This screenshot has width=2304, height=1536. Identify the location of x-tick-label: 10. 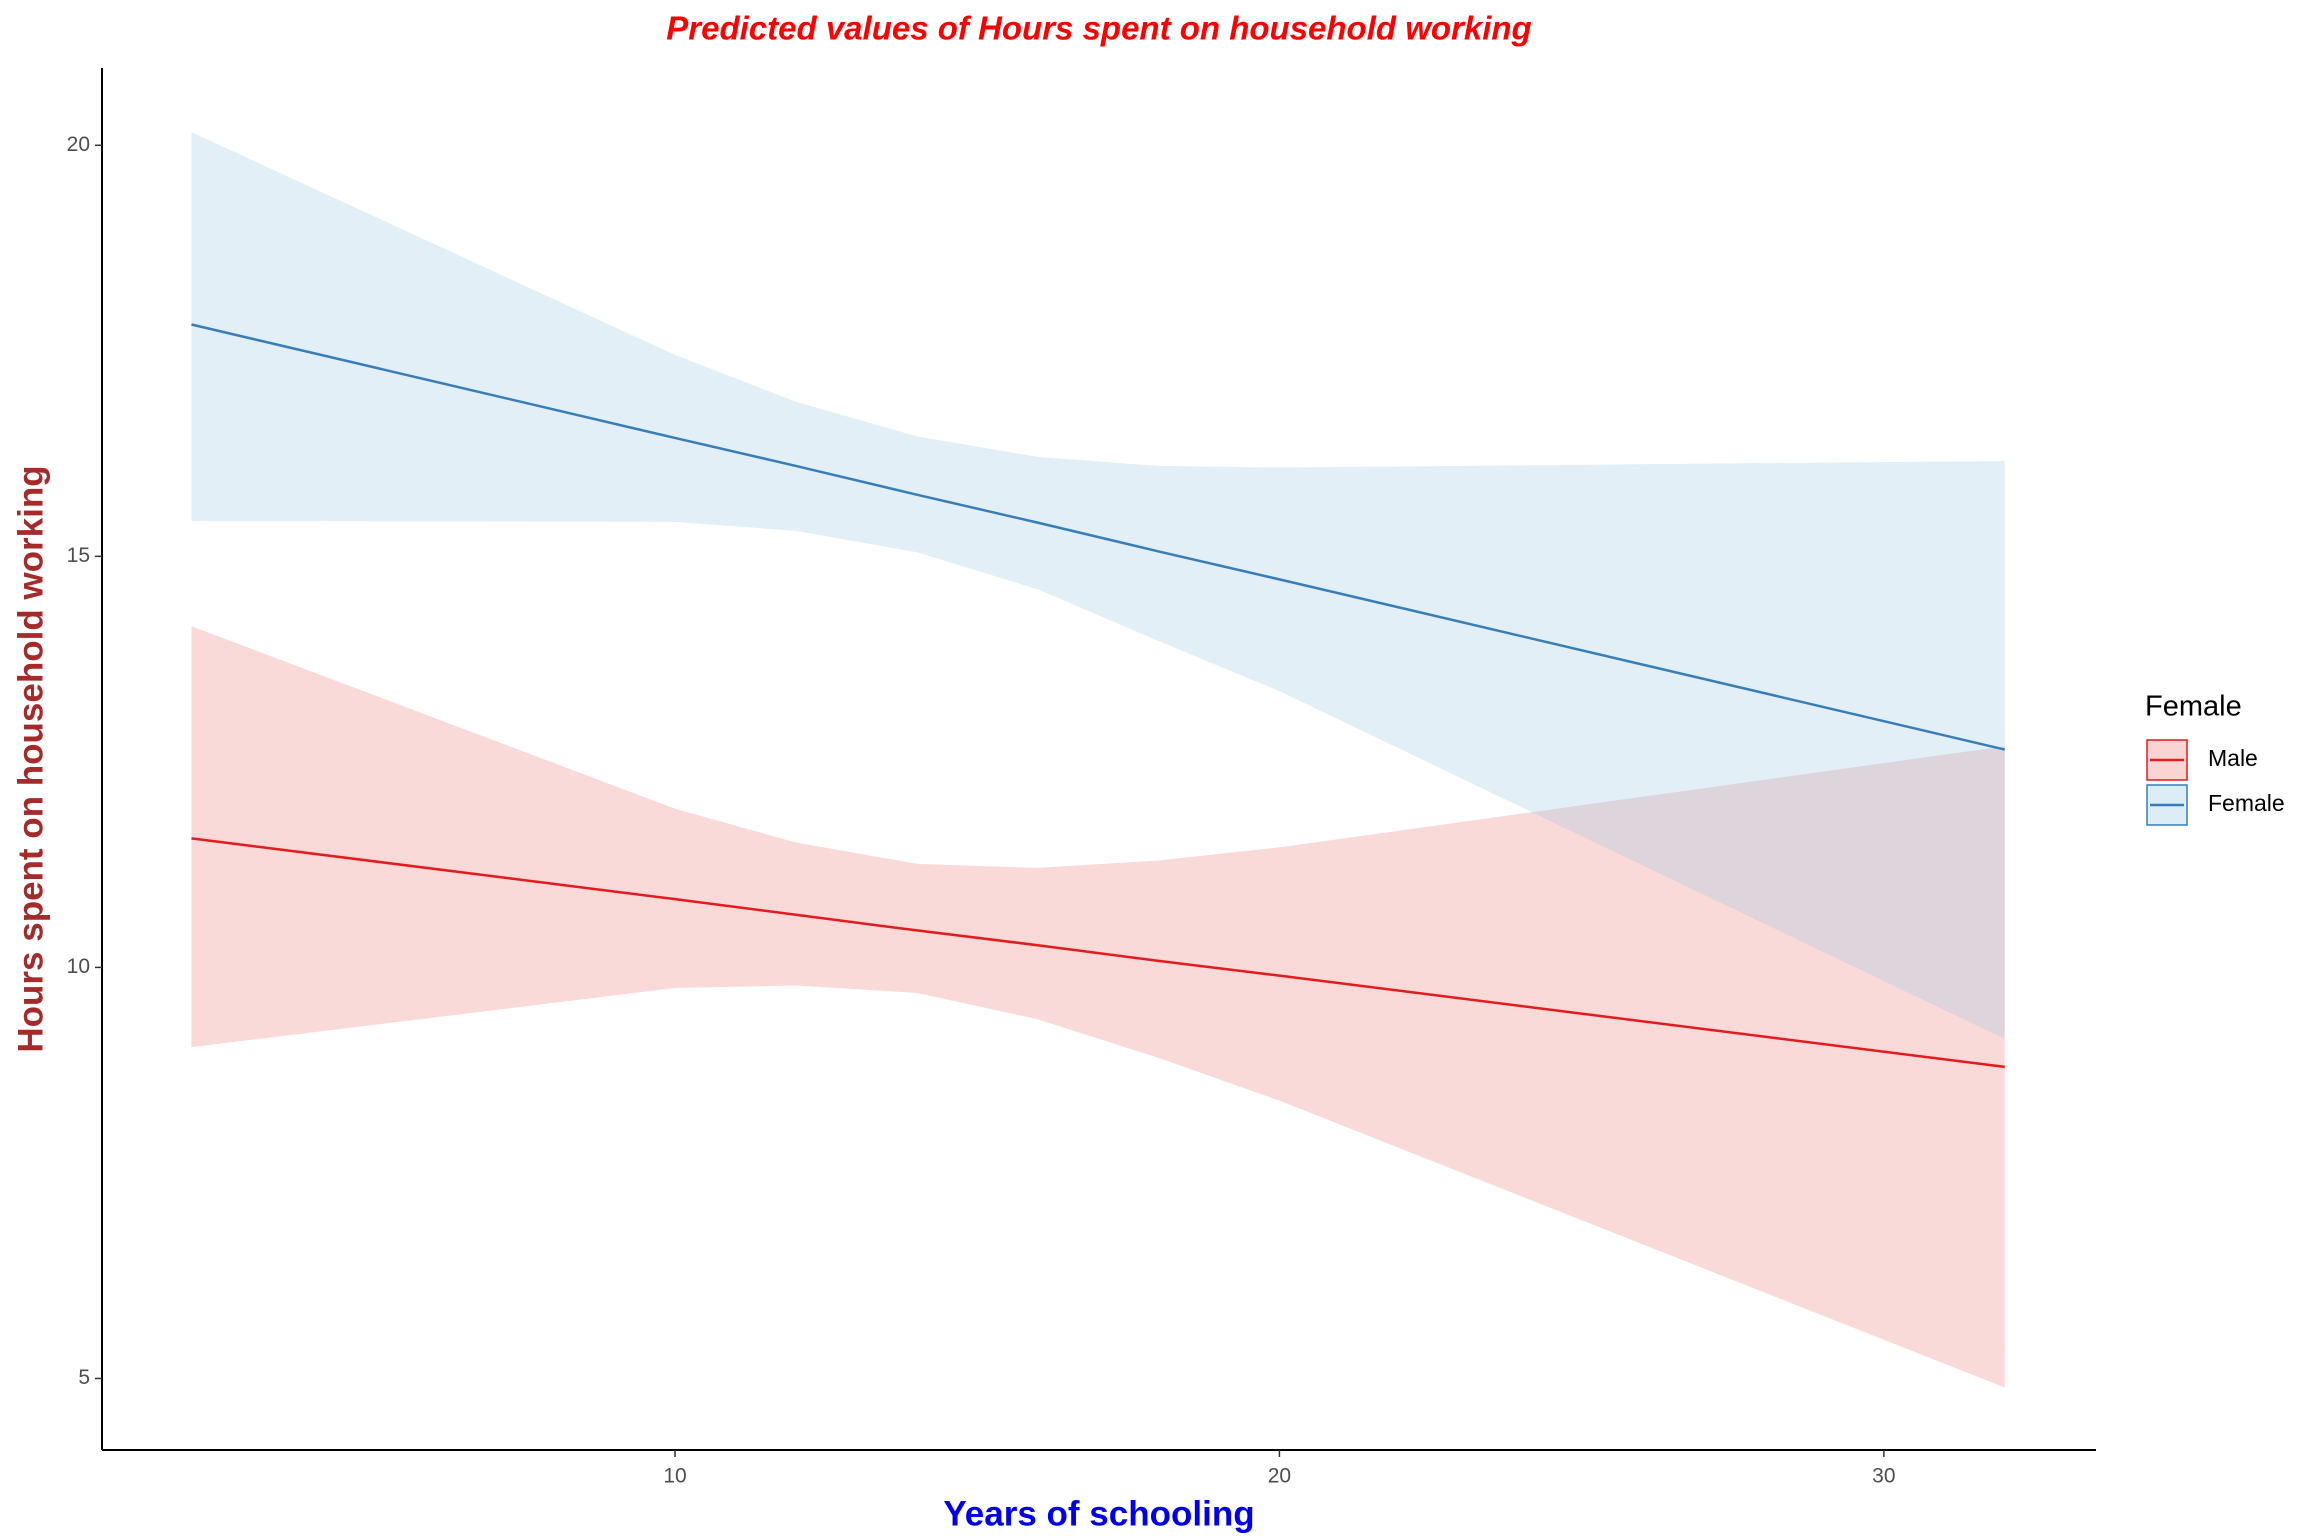
(674, 1476).